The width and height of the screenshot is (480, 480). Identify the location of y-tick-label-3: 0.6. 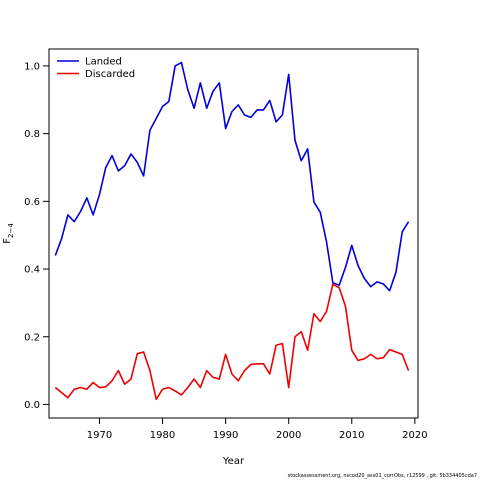
(32, 202).